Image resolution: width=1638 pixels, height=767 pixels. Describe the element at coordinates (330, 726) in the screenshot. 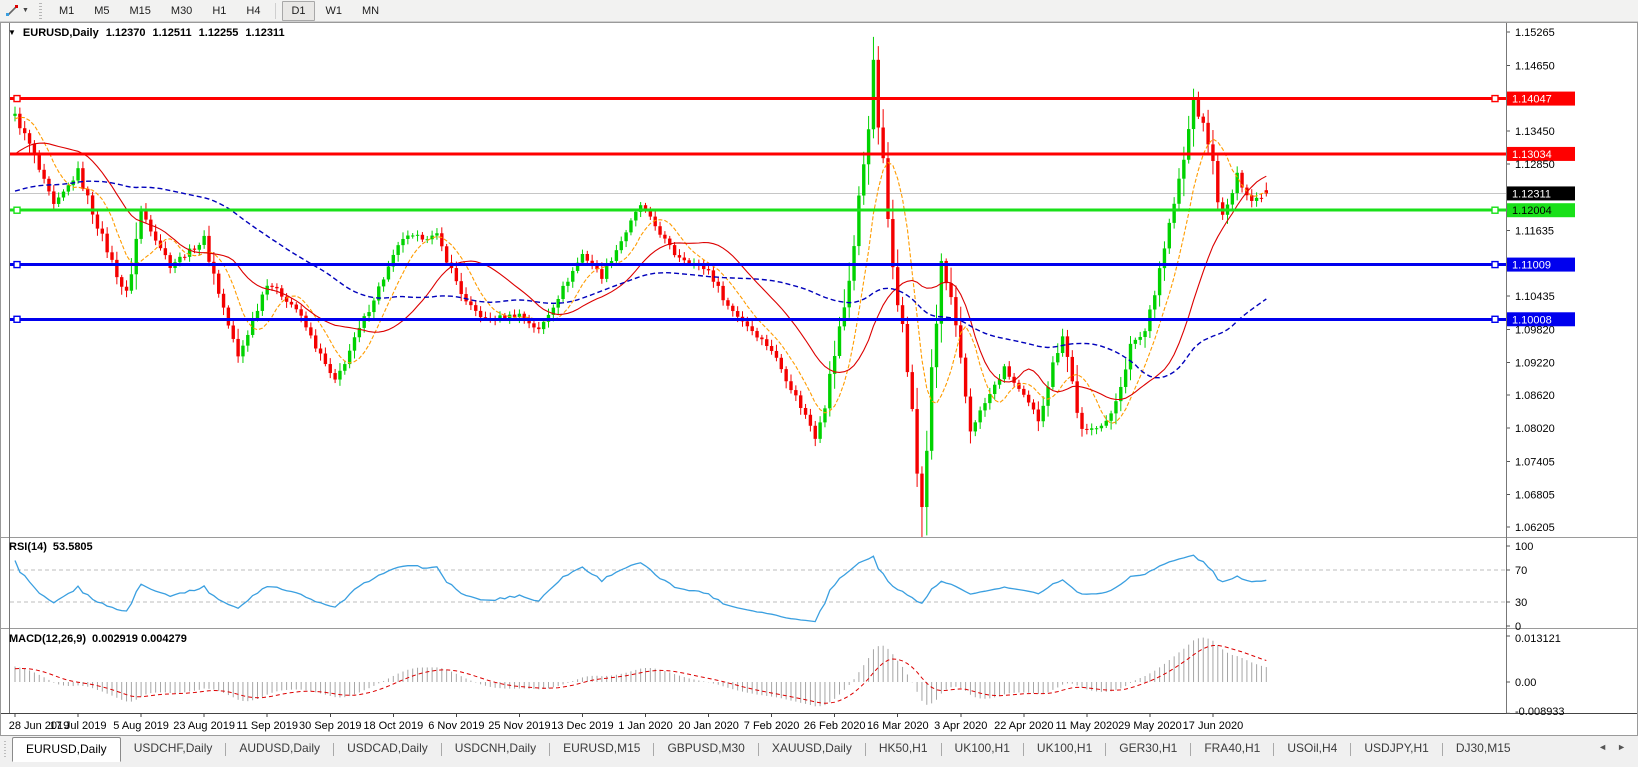

I see `date-label: 30 Sep 2019` at that location.